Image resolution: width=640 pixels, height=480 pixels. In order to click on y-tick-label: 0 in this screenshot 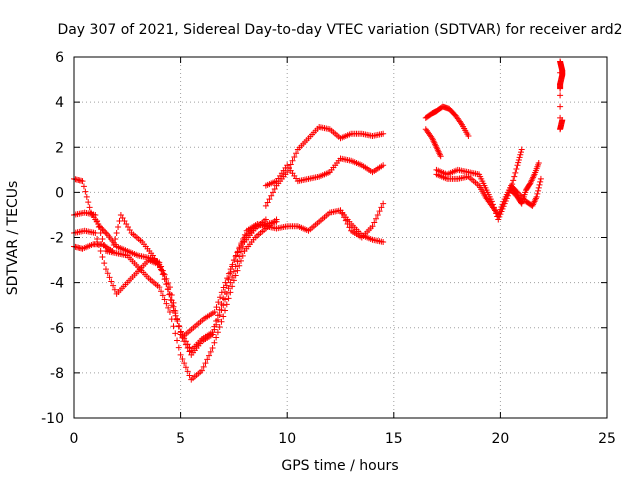, I will do `click(59, 193)`.